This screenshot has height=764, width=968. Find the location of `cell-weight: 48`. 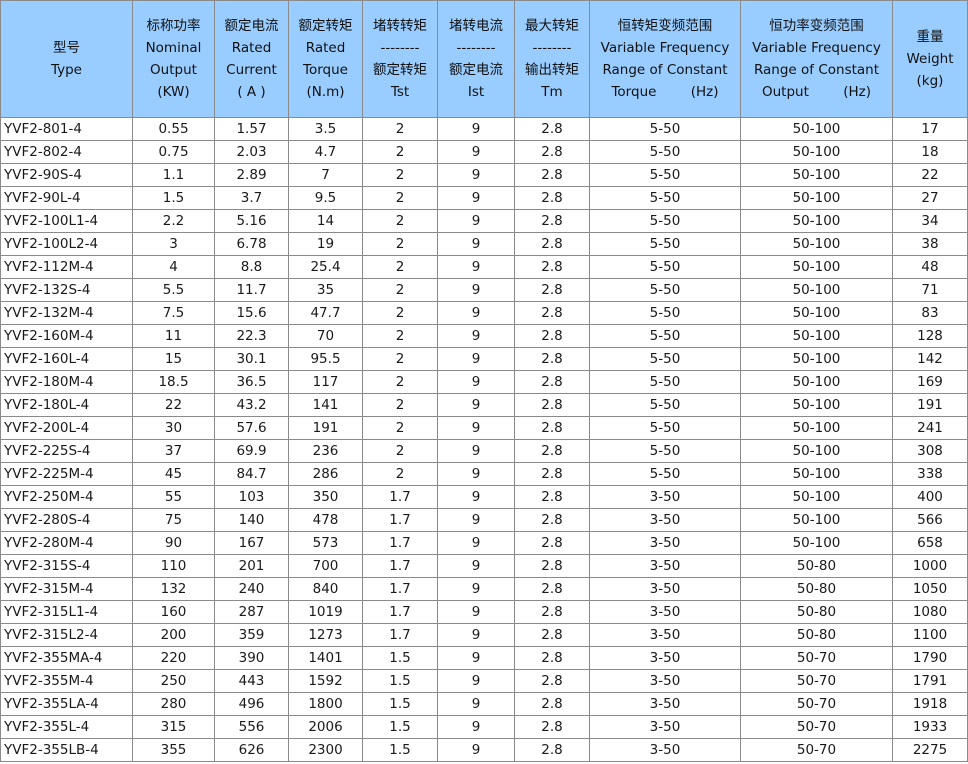

cell-weight: 48 is located at coordinates (930, 267).